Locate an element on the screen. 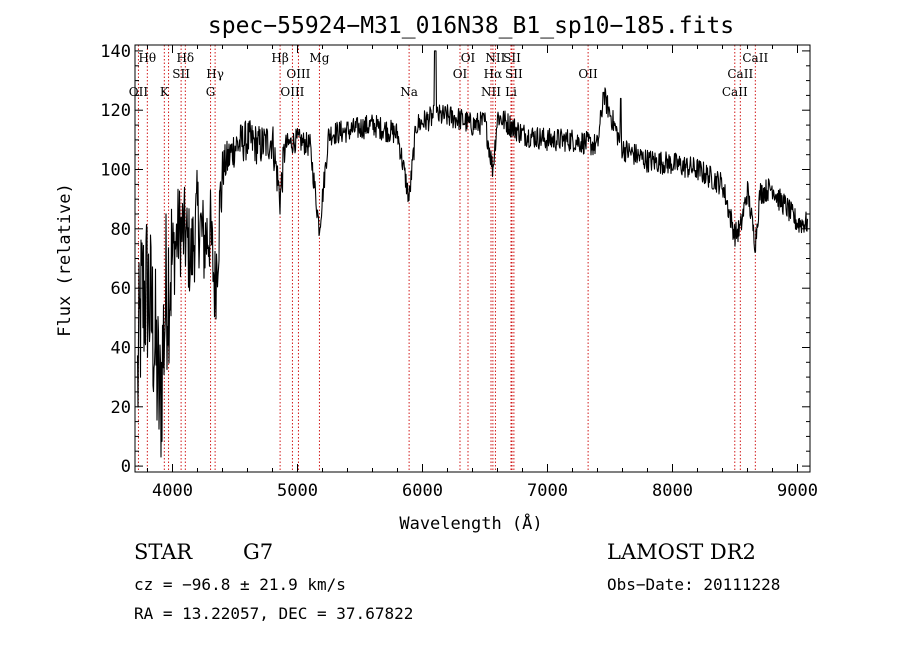 Image resolution: width=900 pixels, height=649 pixels. x-tick-label: 9000 is located at coordinates (797, 491).